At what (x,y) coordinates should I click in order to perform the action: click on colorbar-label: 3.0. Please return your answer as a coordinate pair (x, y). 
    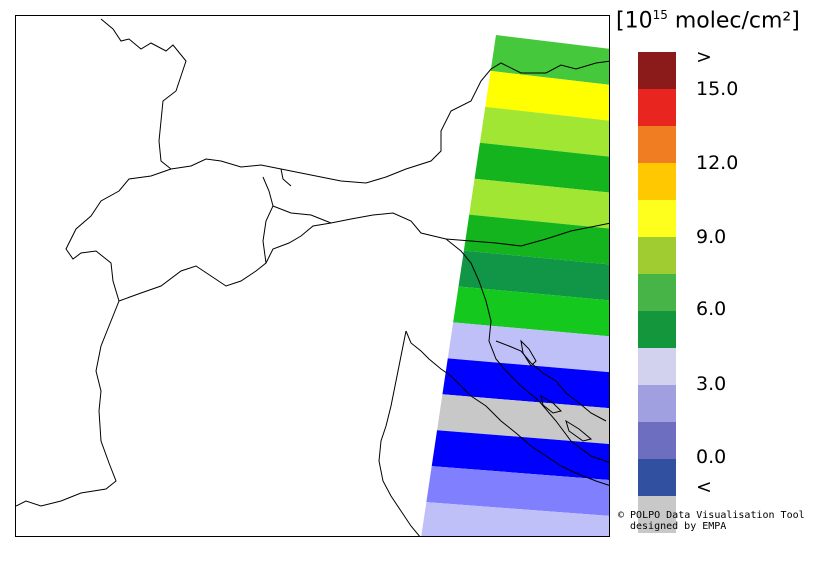
    Looking at the image, I should click on (711, 384).